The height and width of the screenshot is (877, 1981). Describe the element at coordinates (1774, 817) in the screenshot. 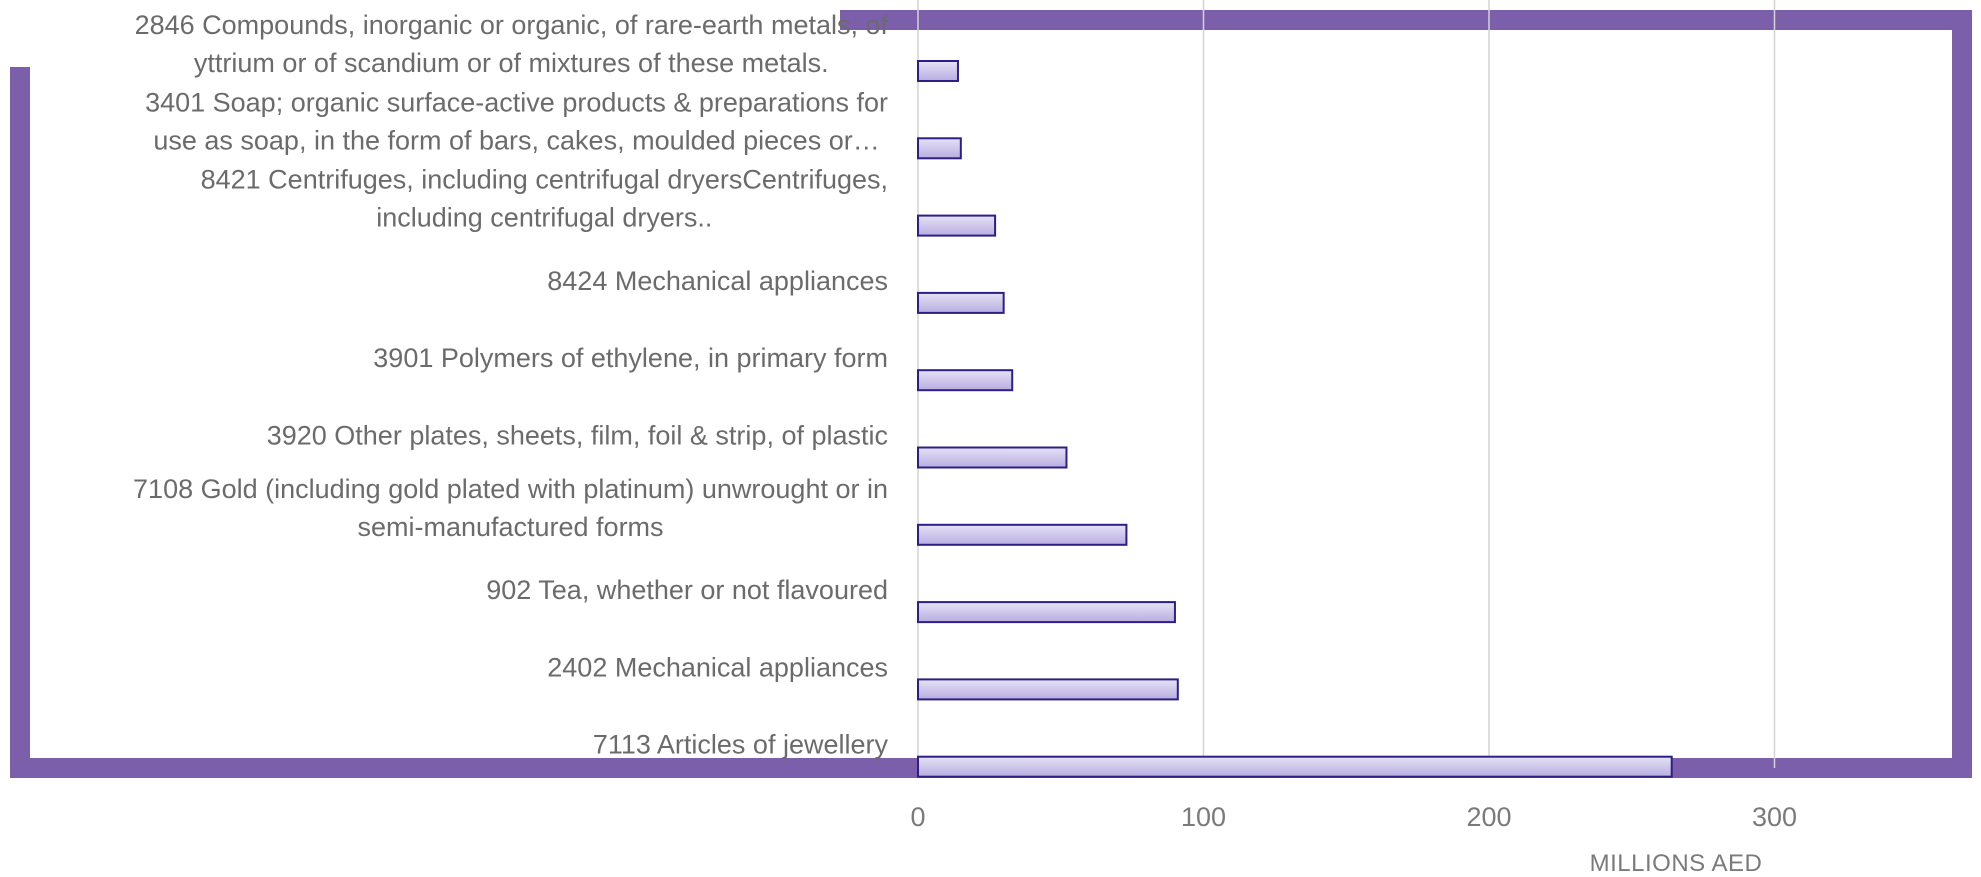

I see `x-tick-label-300: 300` at that location.